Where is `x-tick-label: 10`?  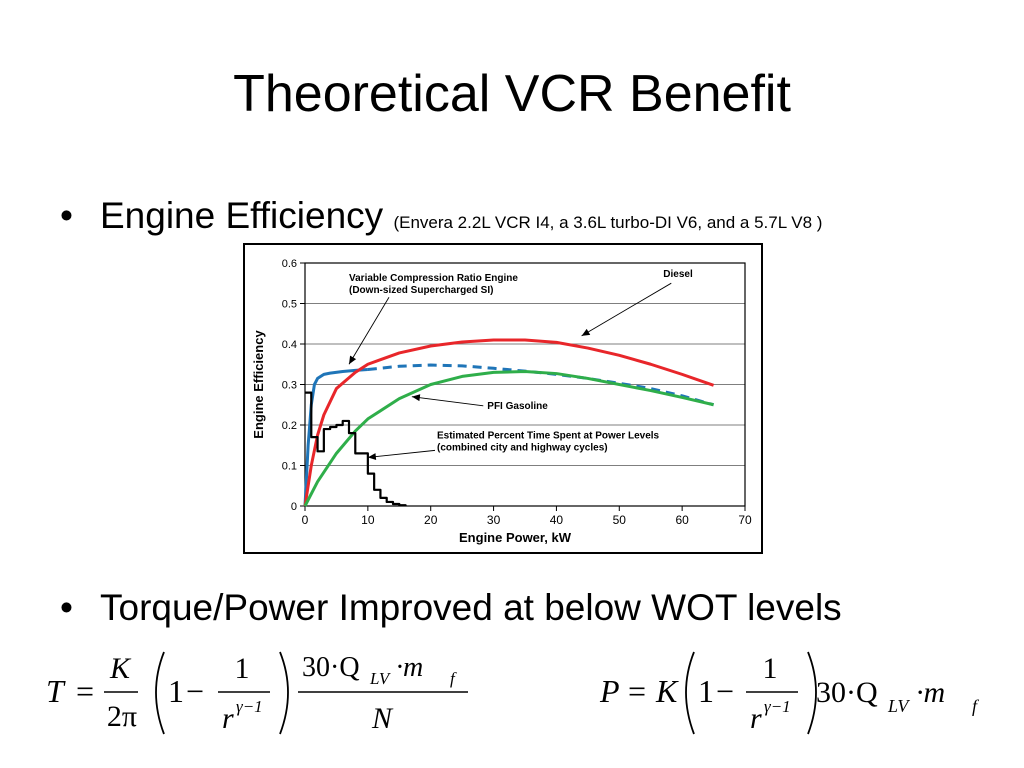 x-tick-label: 10 is located at coordinates (368, 520).